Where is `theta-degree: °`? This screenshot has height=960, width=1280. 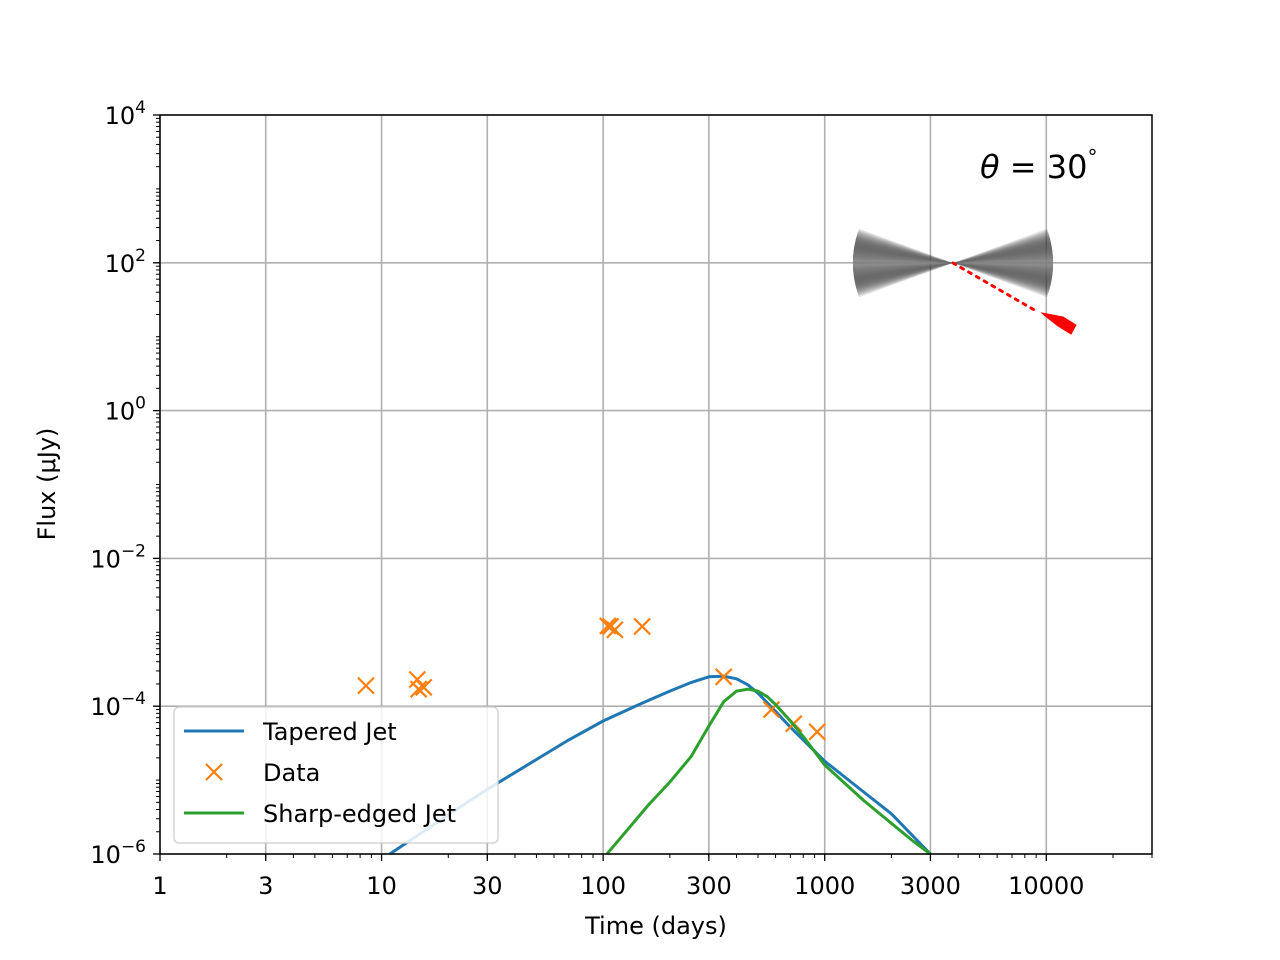 theta-degree: ° is located at coordinates (1092, 157).